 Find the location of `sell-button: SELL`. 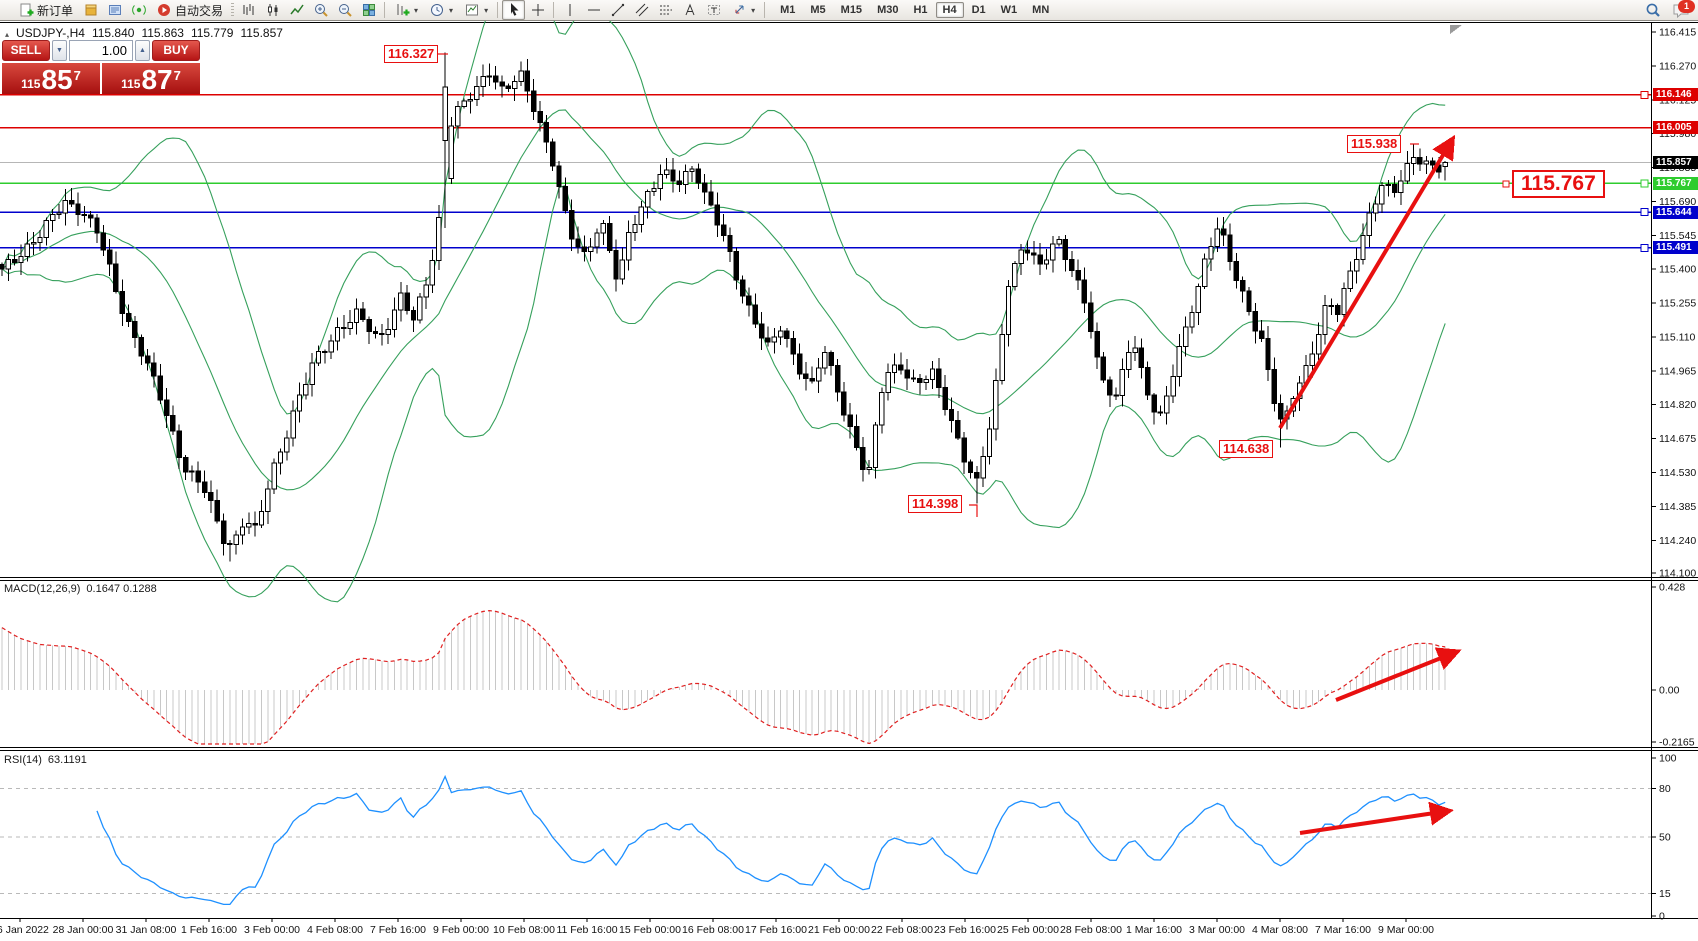

sell-button: SELL is located at coordinates (26, 50).